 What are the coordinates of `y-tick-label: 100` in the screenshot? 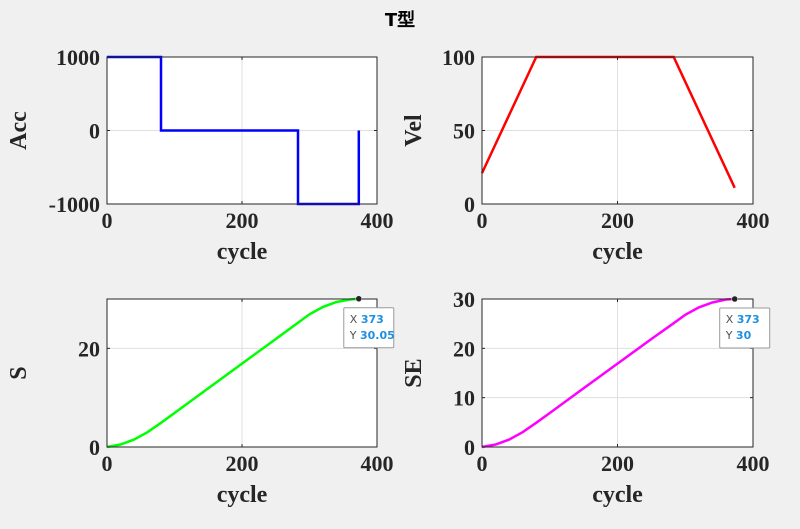 It's located at (458, 57).